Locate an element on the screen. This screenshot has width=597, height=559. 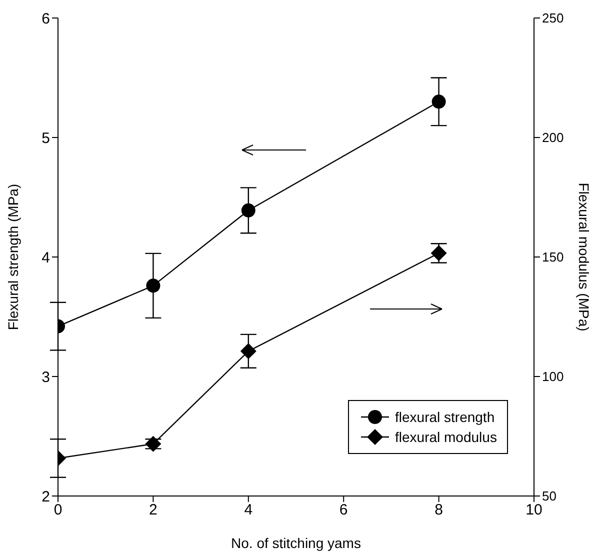
x-tick-label: 8 is located at coordinates (438, 510).